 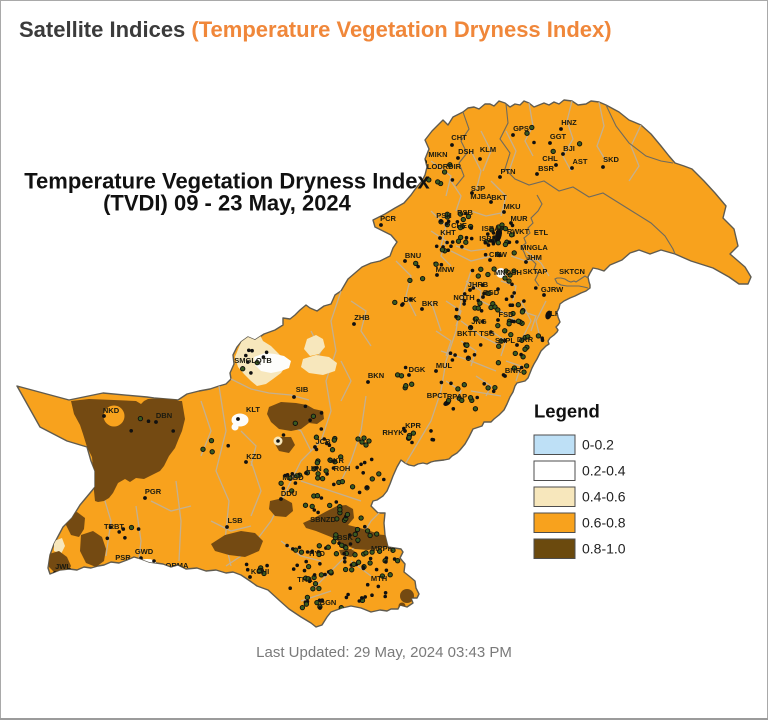 What do you see at coordinates (481, 196) in the screenshot?
I see `svg-text: MJBA` at bounding box center [481, 196].